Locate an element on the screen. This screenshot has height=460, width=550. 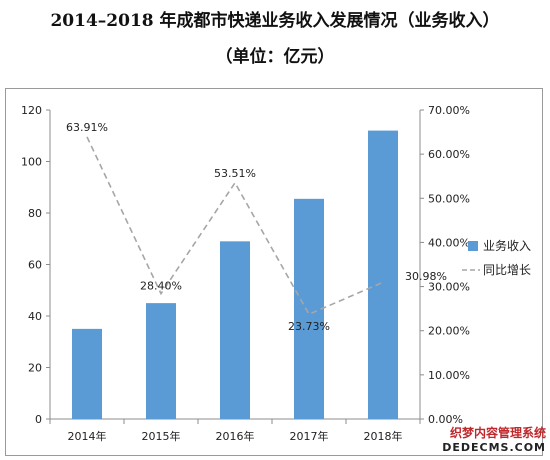
data-label: 63.91% is located at coordinates (87, 127).